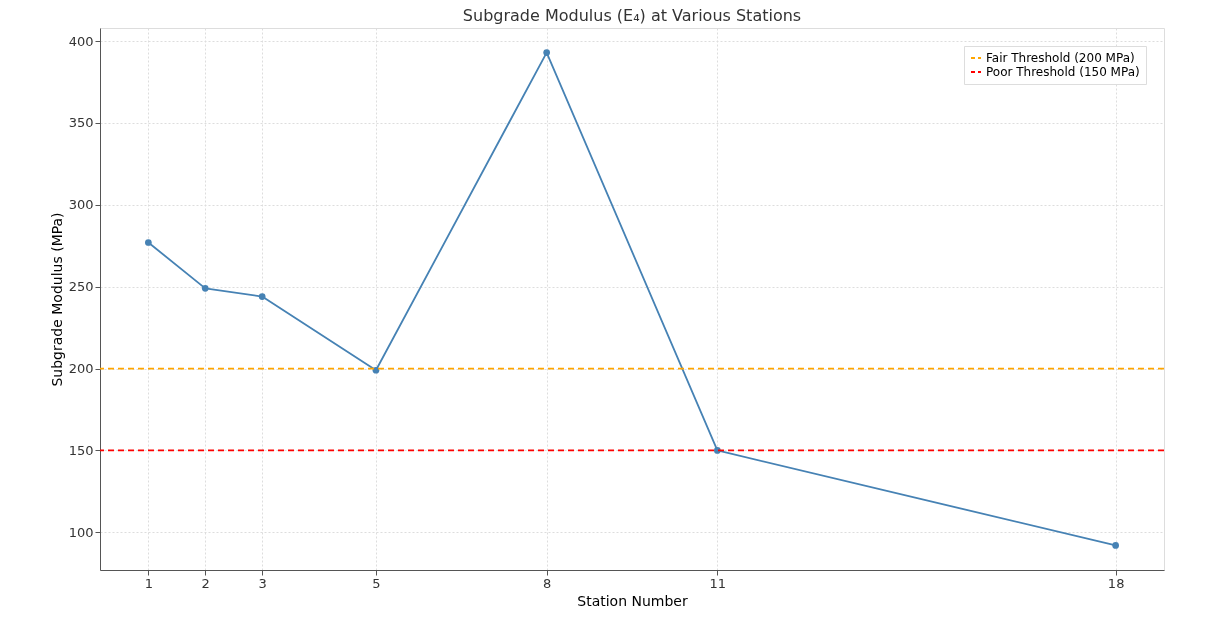 The width and height of the screenshot is (1205, 623). What do you see at coordinates (718, 583) in the screenshot?
I see `x-tick-label: 11` at bounding box center [718, 583].